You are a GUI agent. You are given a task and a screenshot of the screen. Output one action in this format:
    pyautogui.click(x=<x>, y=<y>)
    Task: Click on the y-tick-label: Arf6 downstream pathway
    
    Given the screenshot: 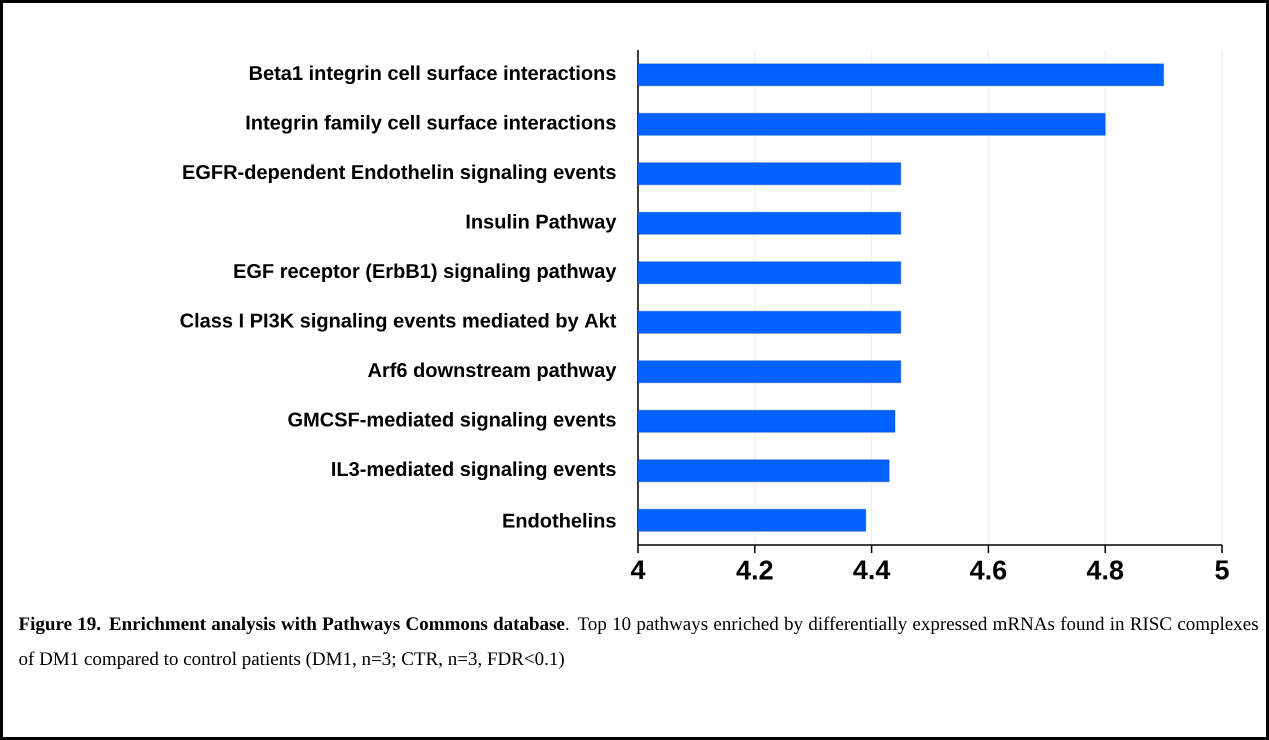 What is the action you would take?
    pyautogui.click(x=492, y=372)
    